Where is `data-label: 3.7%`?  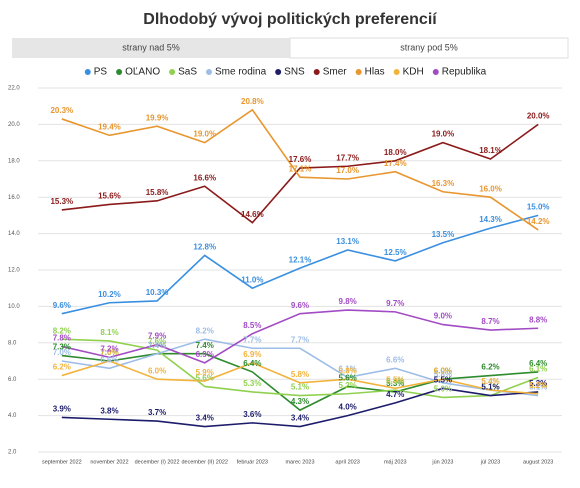 data-label: 3.7% is located at coordinates (157, 412).